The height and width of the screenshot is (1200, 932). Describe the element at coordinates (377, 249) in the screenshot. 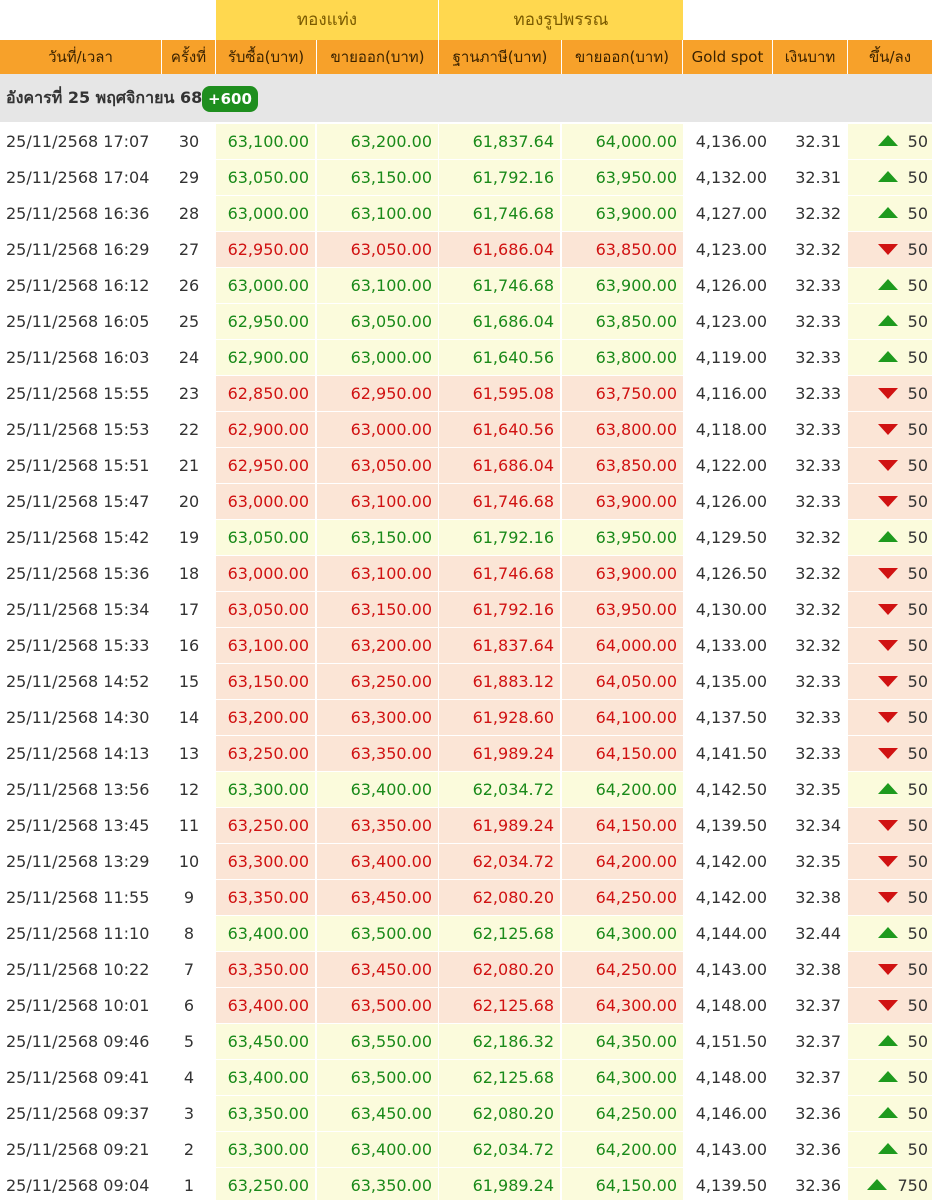

I see `row-bar-sell-price: 63,050.00` at that location.